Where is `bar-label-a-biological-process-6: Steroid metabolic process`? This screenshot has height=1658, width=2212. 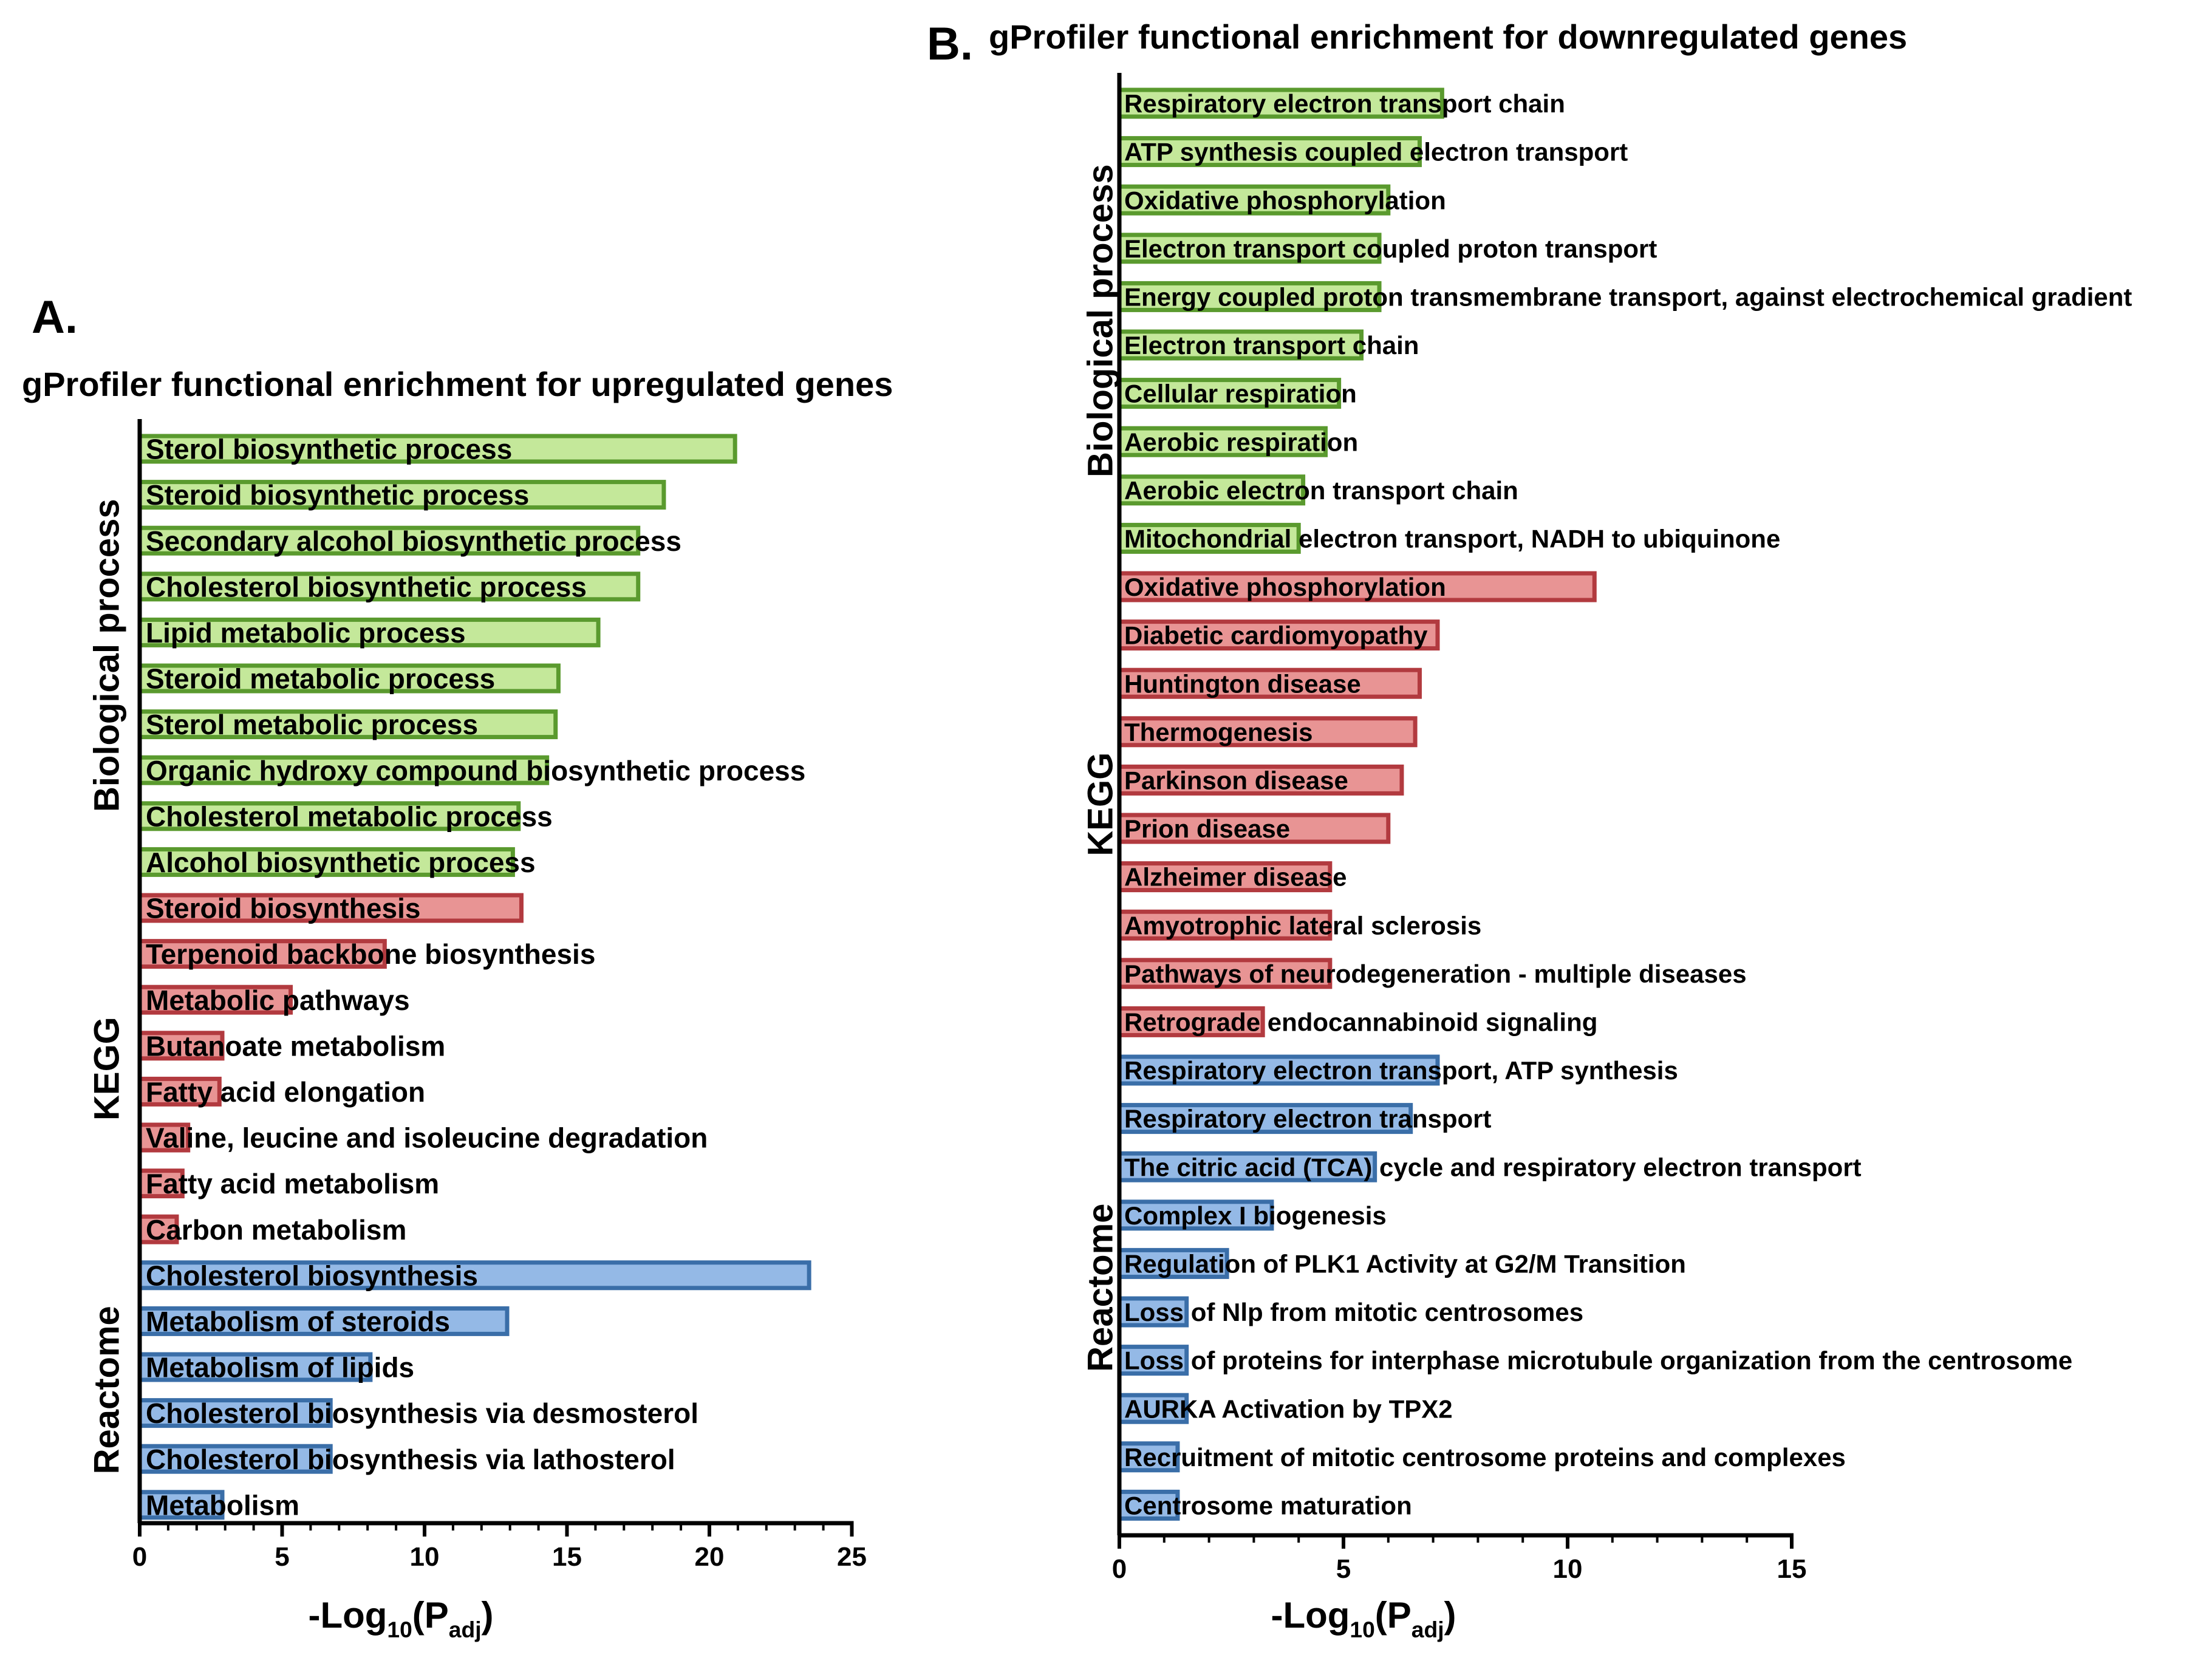 bar-label-a-biological-process-6: Steroid metabolic process is located at coordinates (320, 679).